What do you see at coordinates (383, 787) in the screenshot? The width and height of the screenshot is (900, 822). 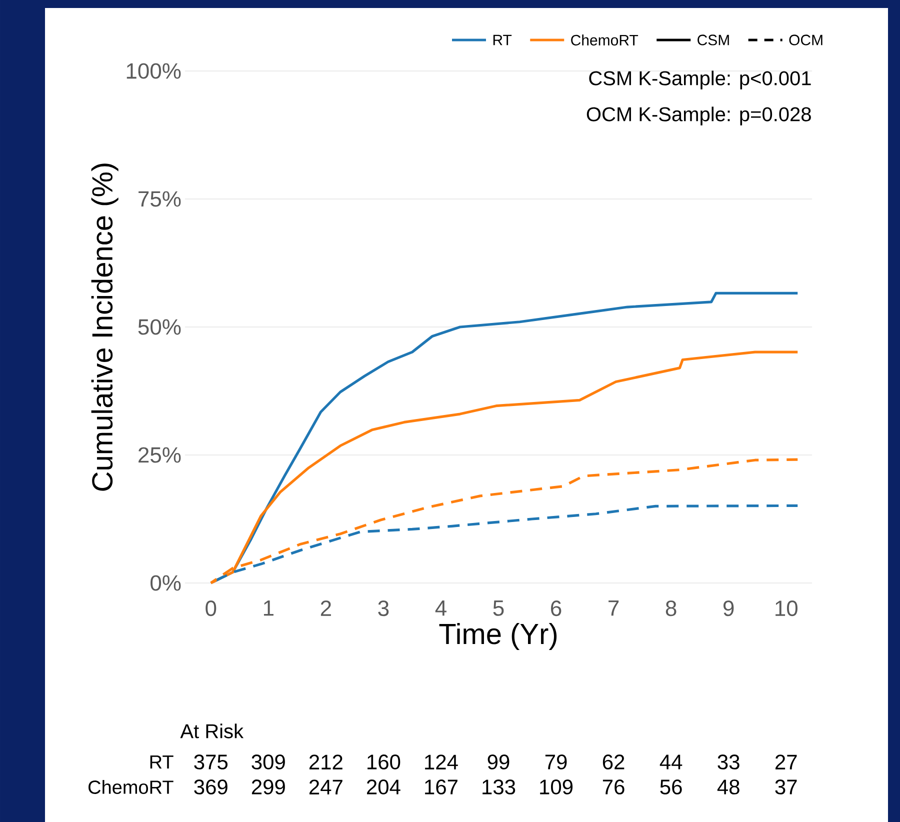 I see `text: 204` at bounding box center [383, 787].